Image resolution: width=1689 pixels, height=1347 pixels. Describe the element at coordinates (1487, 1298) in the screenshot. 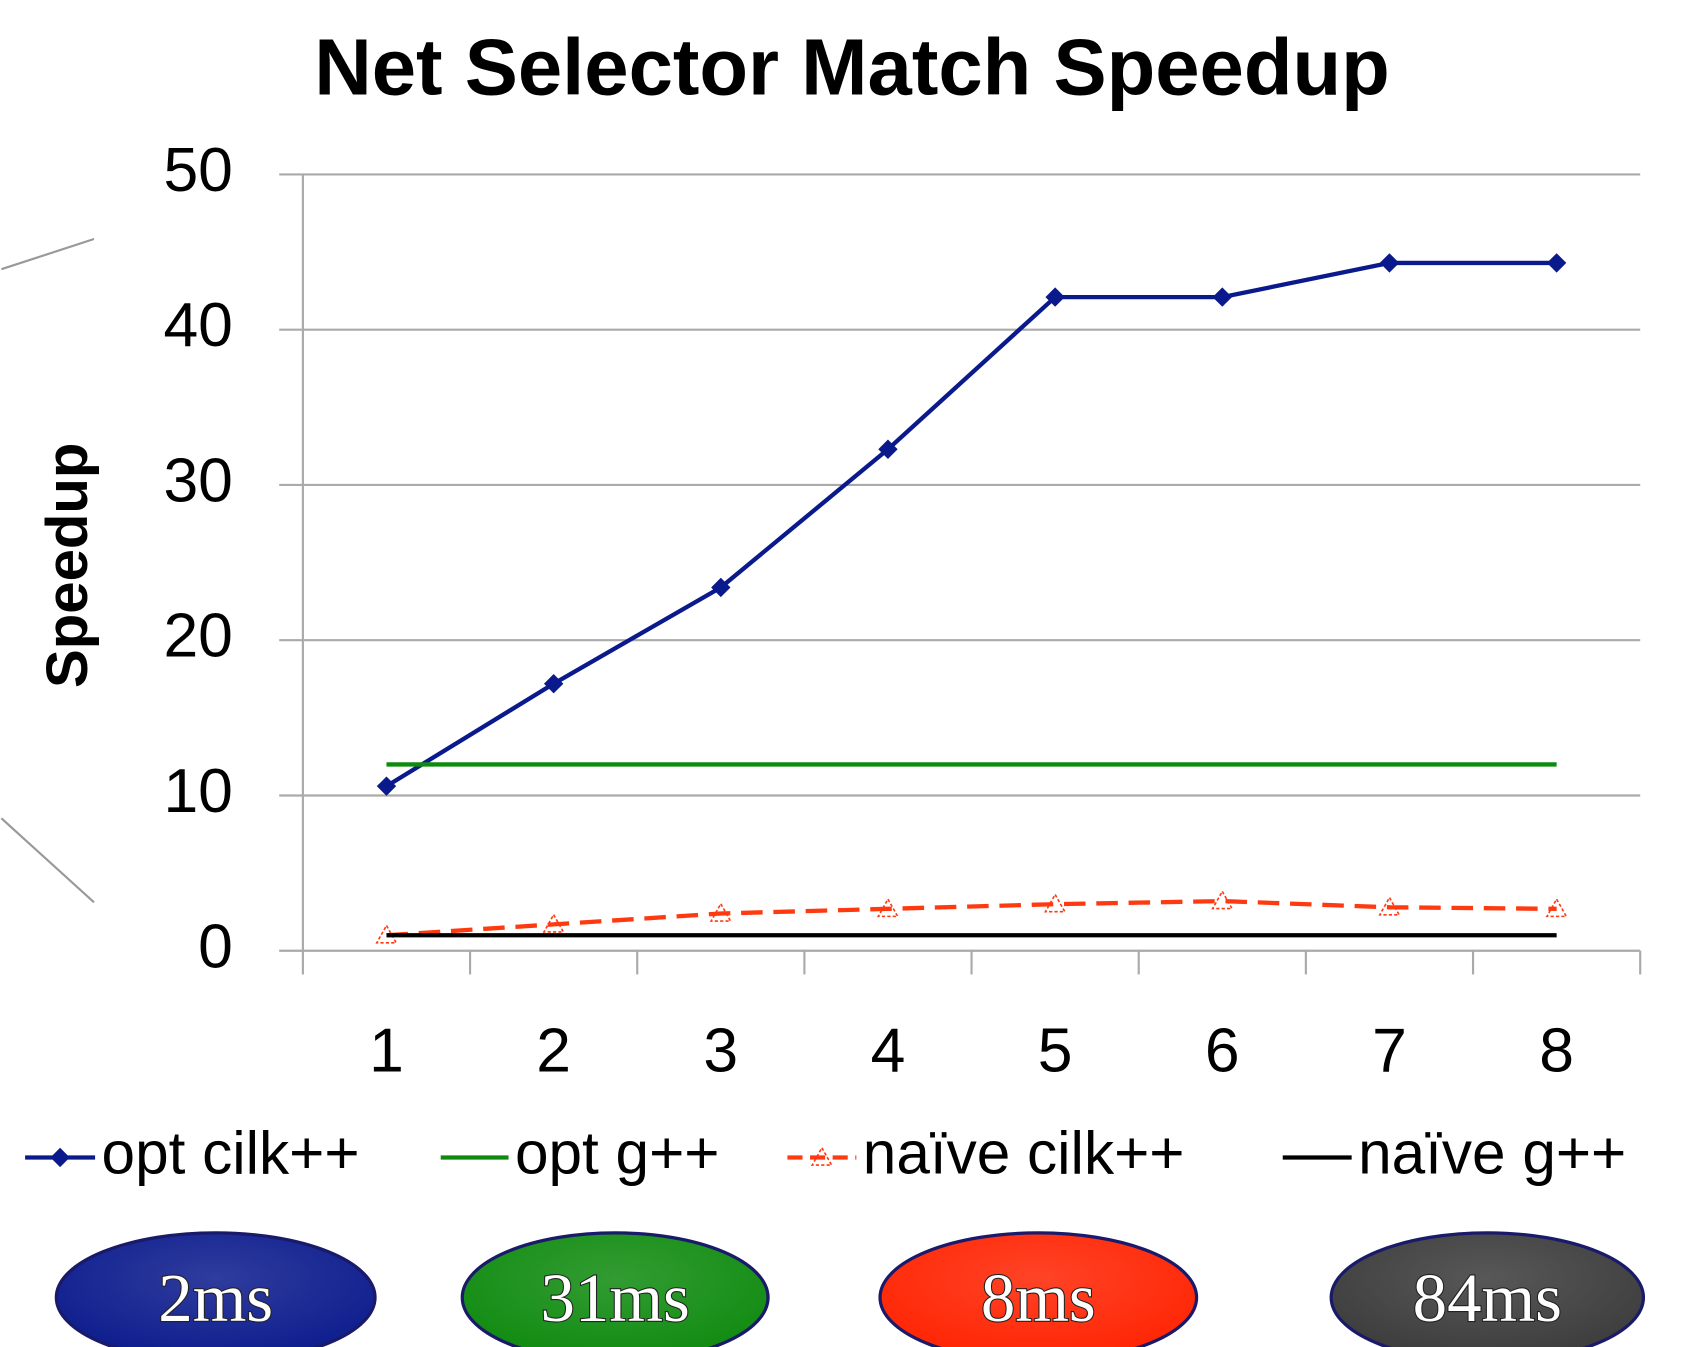

I see `timing-label: 84ms` at that location.